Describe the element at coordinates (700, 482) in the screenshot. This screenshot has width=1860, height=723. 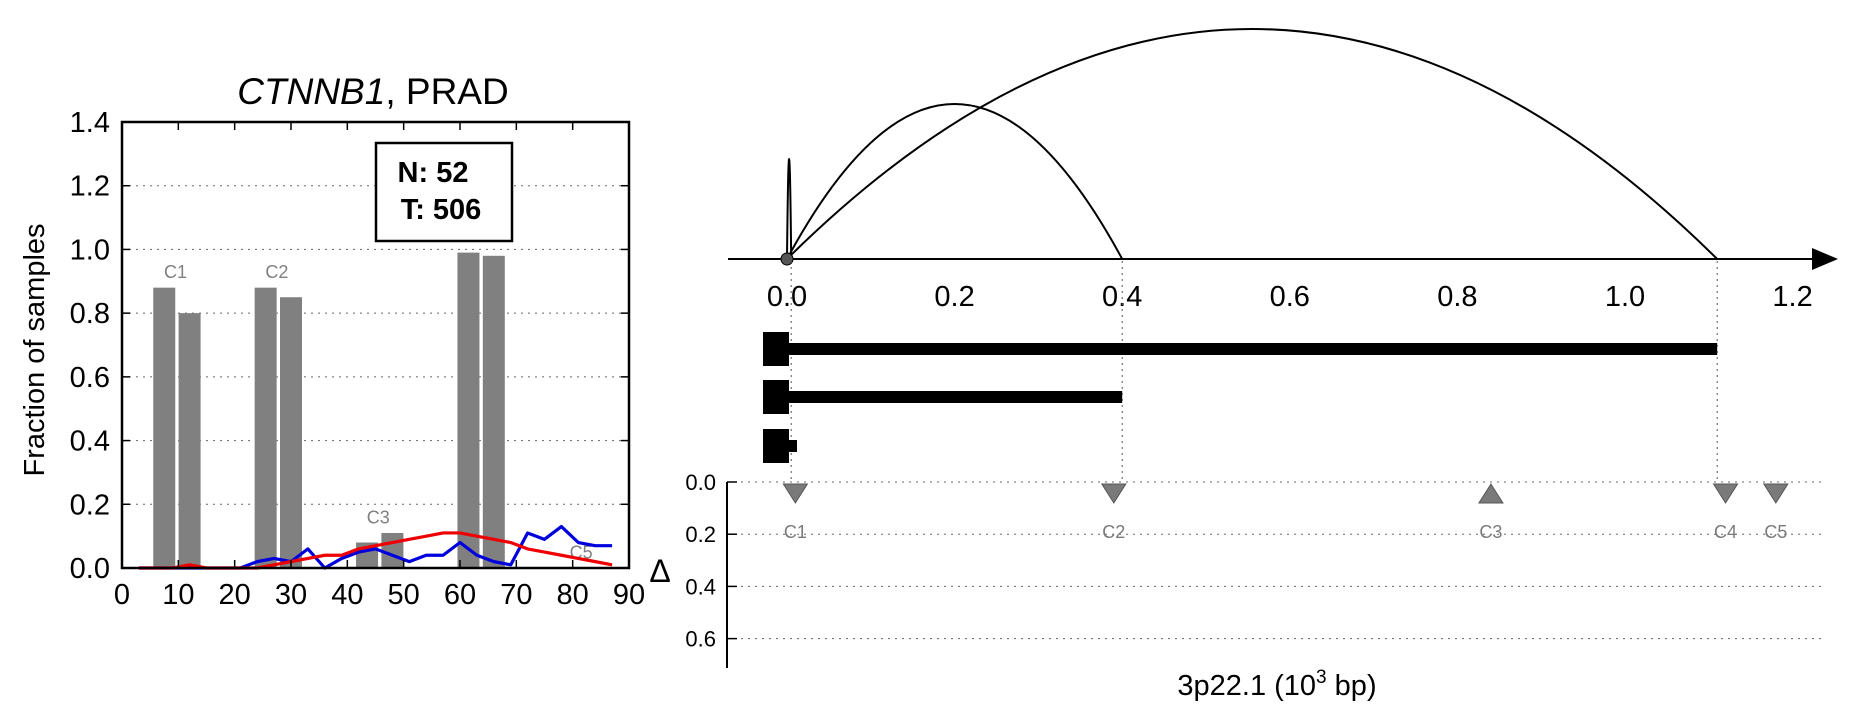
I see `delta-y-tick-label: 0.0` at that location.